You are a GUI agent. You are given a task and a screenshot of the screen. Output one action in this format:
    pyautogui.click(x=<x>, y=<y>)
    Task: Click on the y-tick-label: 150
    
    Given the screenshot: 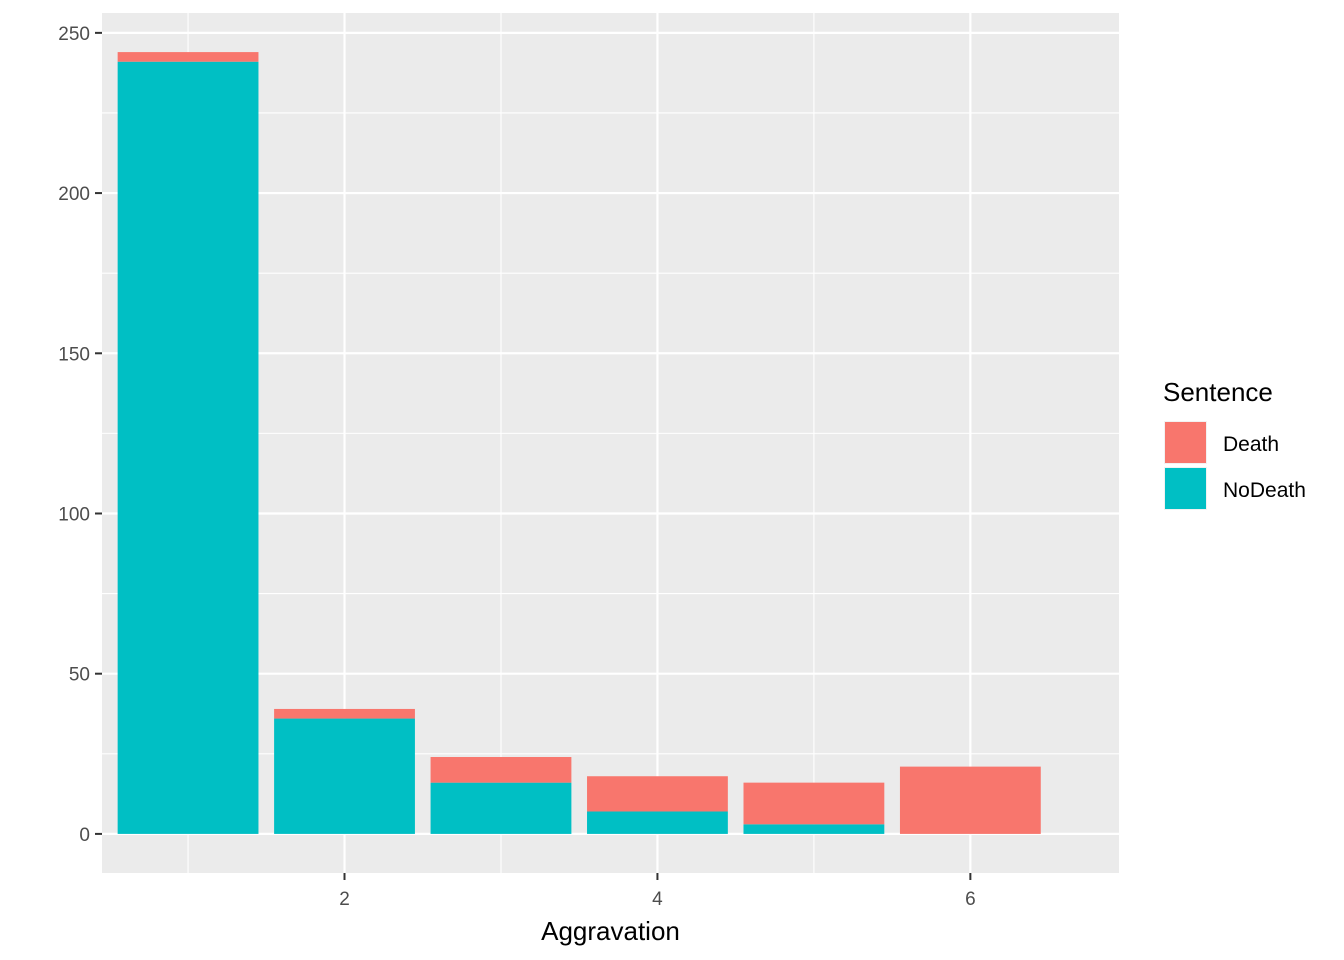 What is the action you would take?
    pyautogui.click(x=74, y=354)
    